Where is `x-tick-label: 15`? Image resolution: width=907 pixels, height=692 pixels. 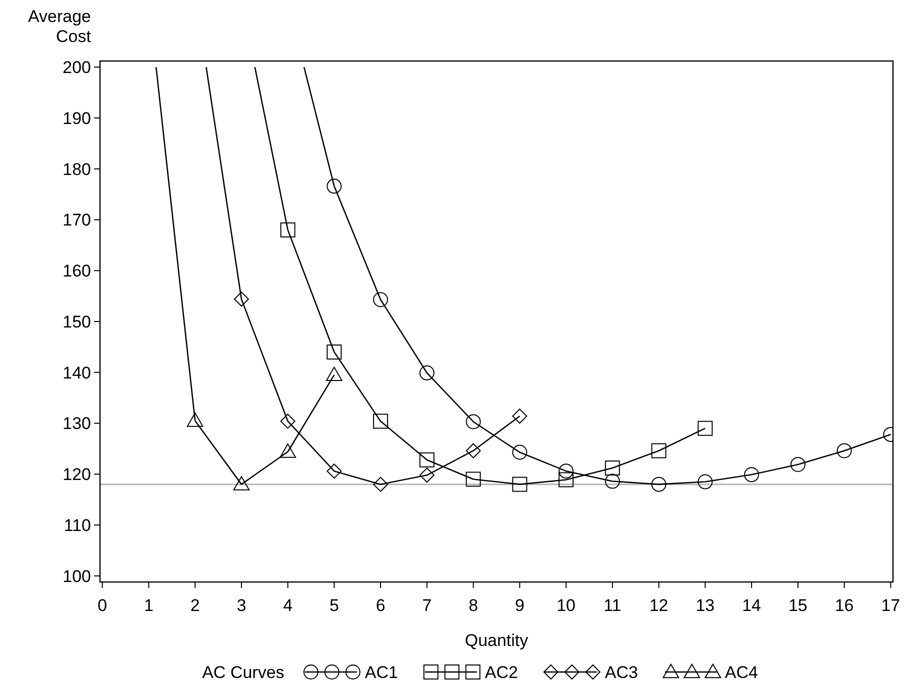 x-tick-label: 15 is located at coordinates (798, 605).